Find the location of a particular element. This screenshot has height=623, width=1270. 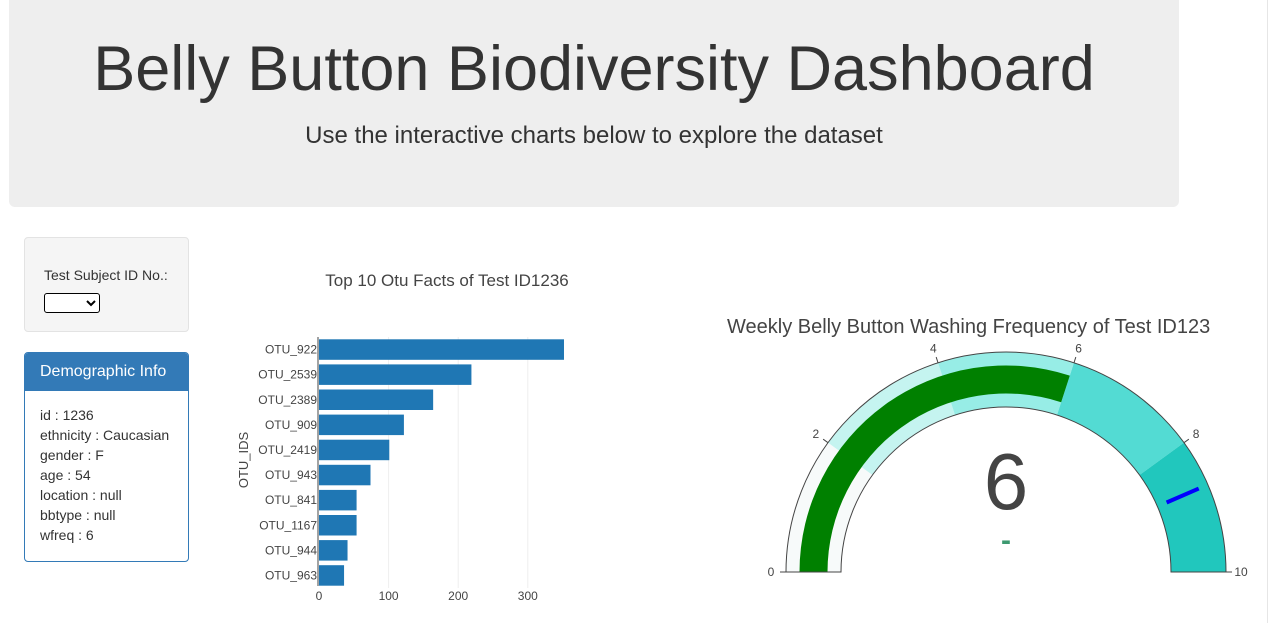

gauge-outline is located at coordinates (1006, 462).